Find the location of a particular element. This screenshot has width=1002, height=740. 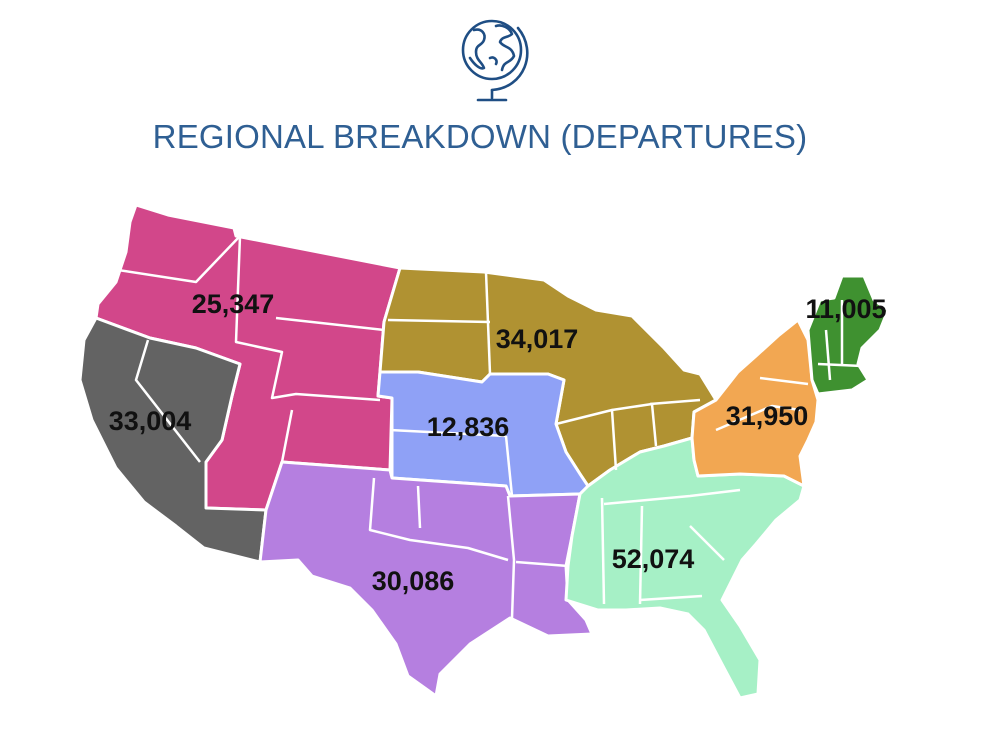

value-south-central: 30,086 is located at coordinates (413, 581).